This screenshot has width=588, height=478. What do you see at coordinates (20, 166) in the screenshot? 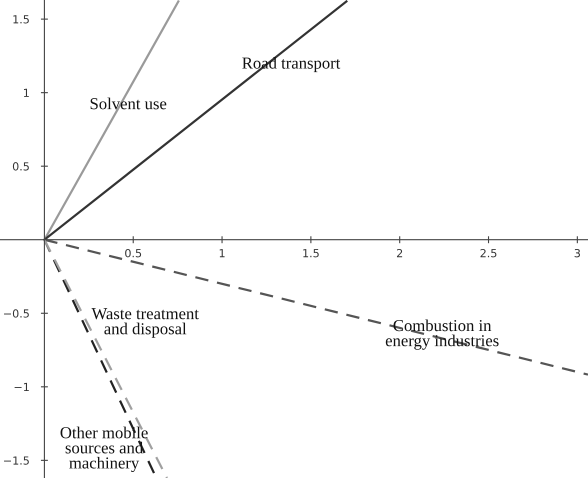
I see `y-tick-label: 0.5` at bounding box center [20, 166].